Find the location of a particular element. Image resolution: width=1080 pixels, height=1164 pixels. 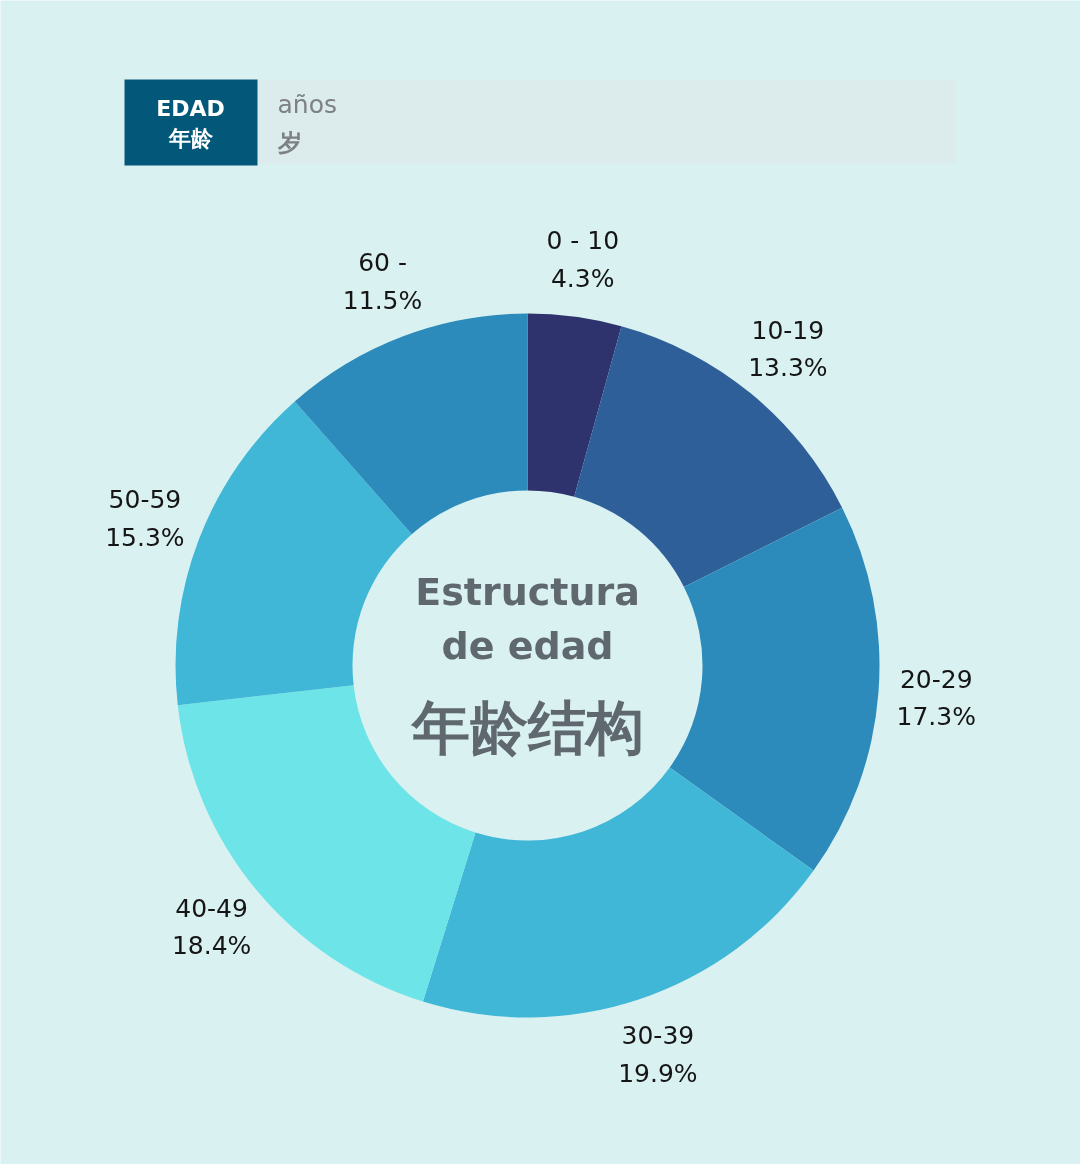

chart-subtitle: años 岁 is located at coordinates (306, 123).